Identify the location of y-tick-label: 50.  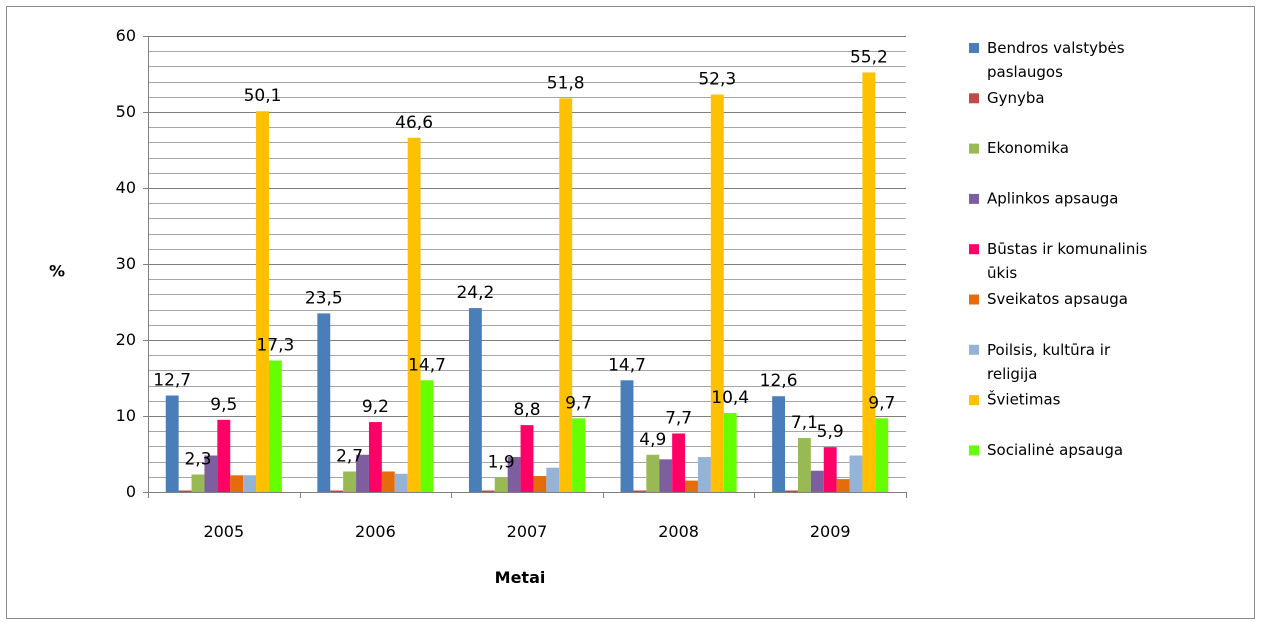
(126, 111).